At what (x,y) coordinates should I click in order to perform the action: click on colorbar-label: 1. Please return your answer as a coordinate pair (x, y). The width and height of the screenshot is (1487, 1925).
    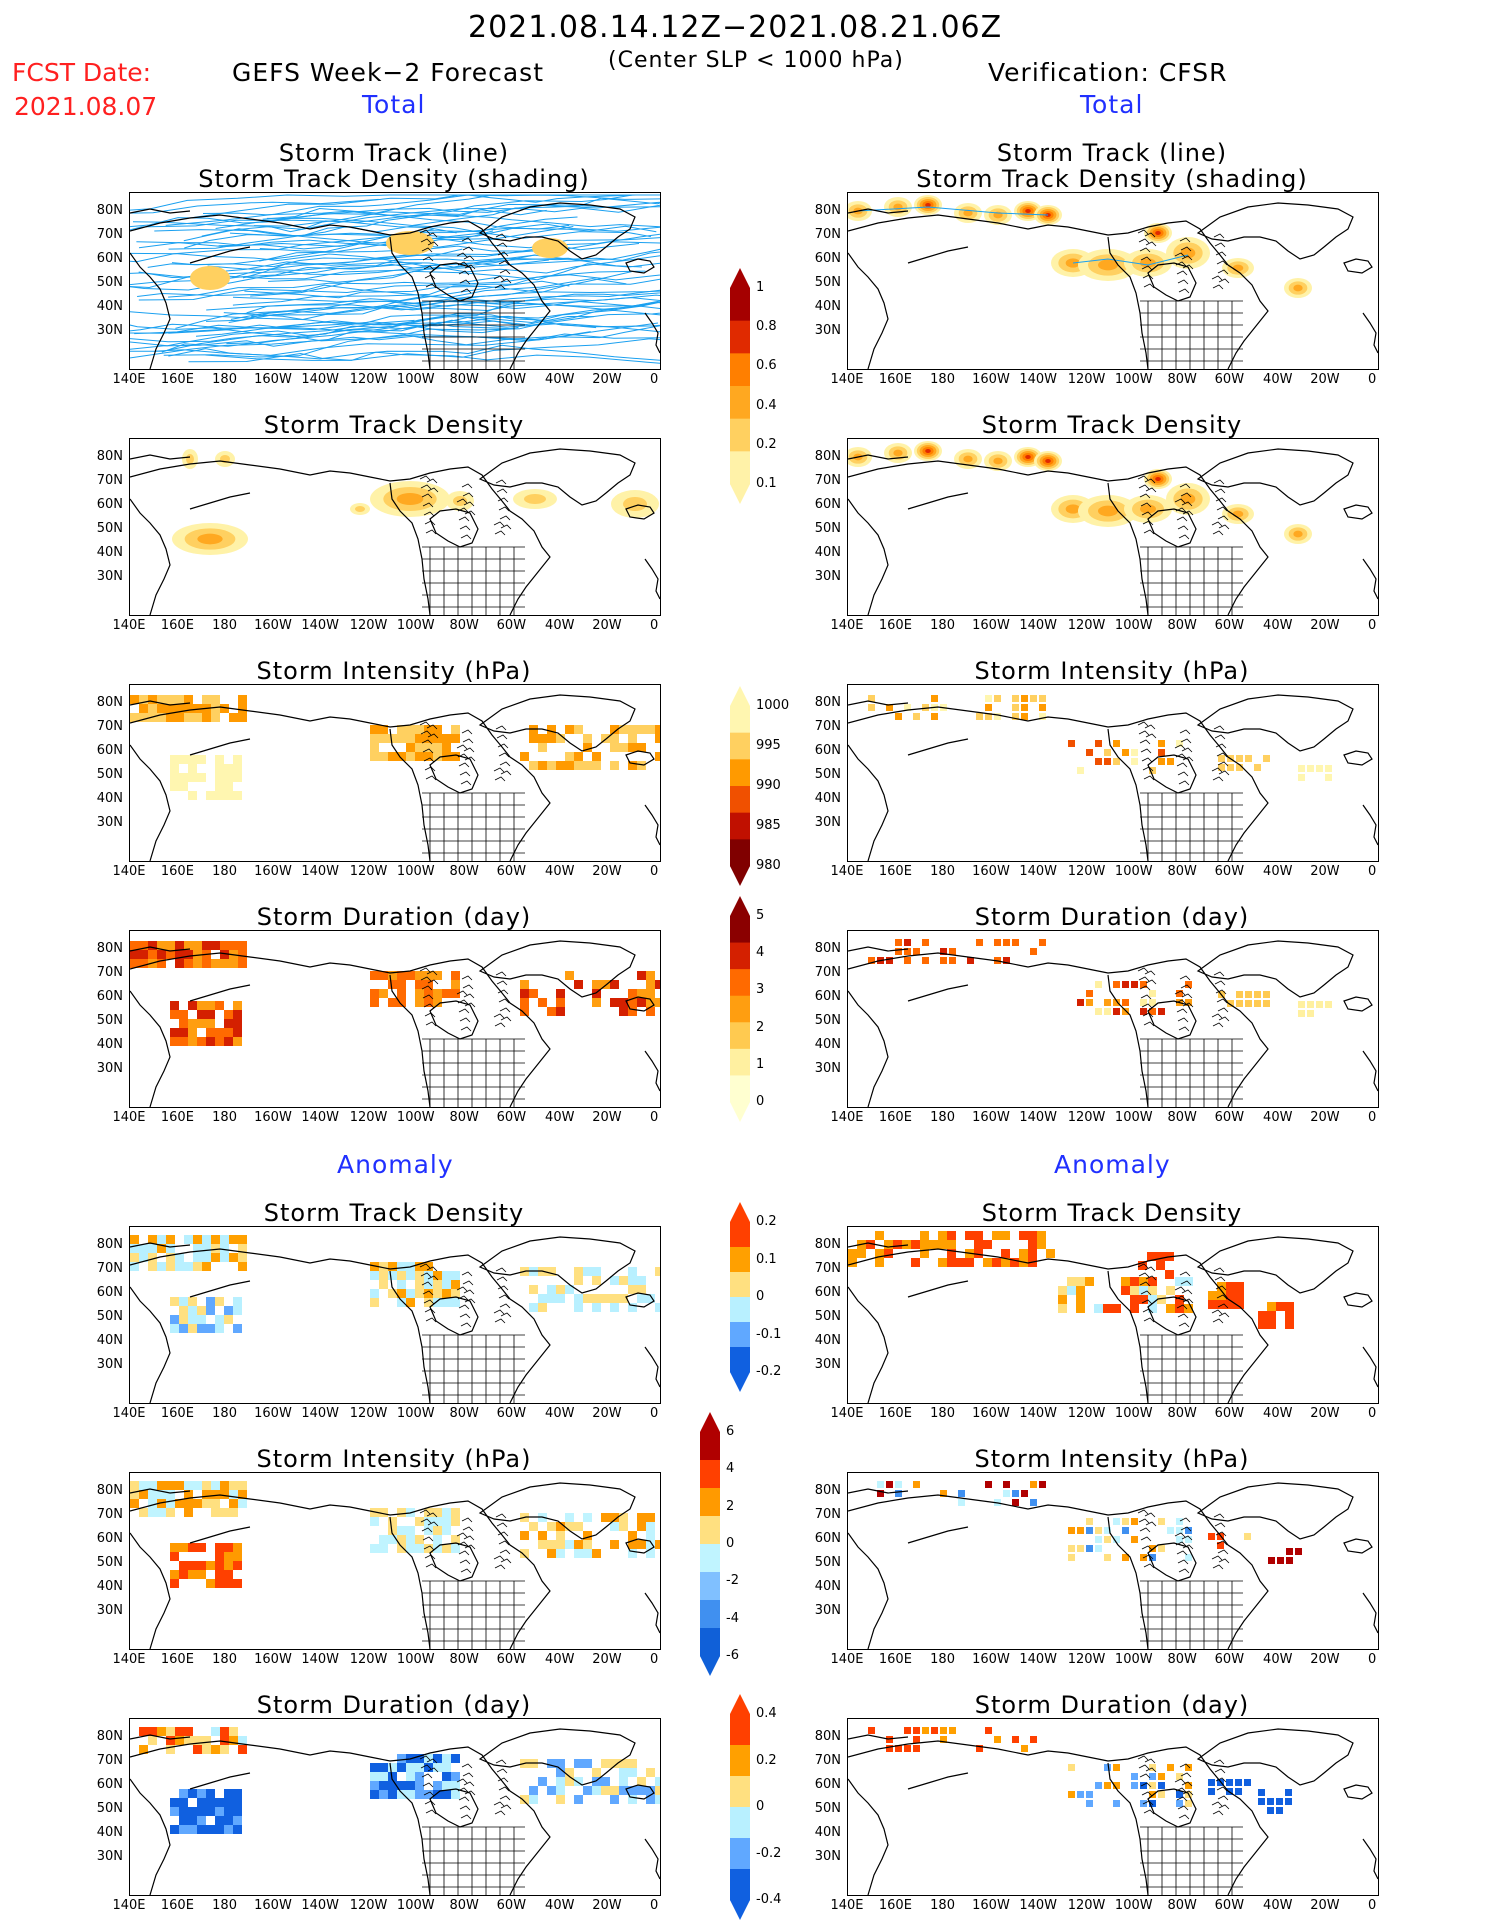
    Looking at the image, I should click on (760, 1064).